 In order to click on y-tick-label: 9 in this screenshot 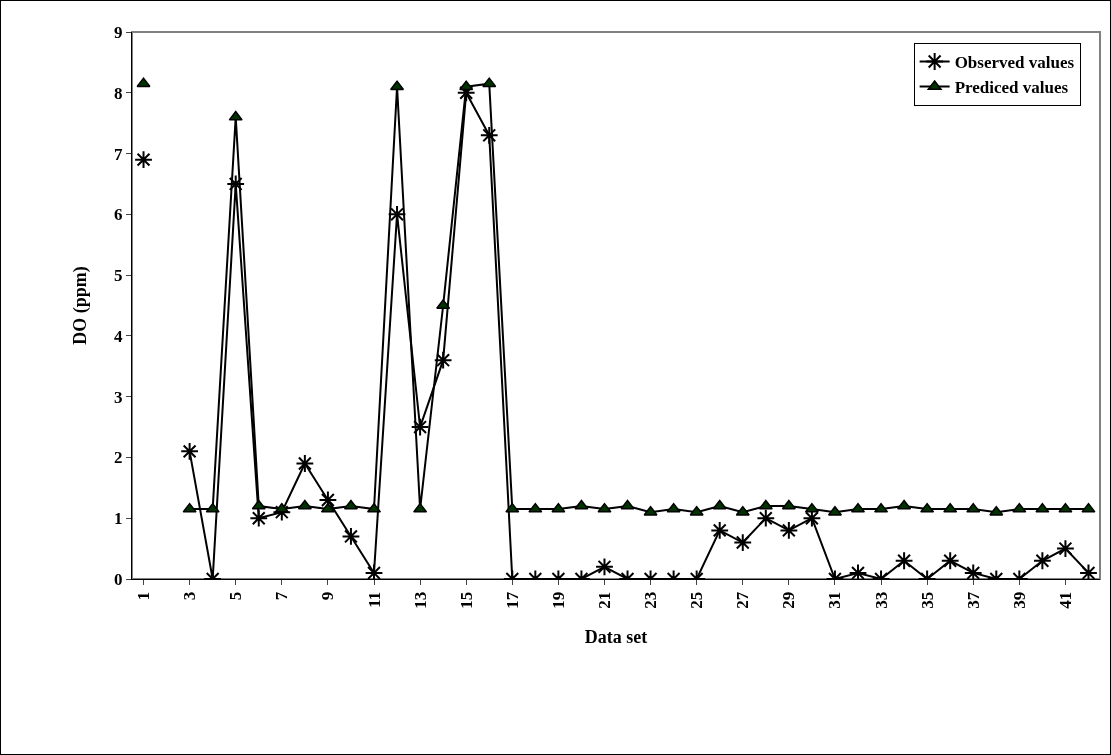, I will do `click(118, 32)`.